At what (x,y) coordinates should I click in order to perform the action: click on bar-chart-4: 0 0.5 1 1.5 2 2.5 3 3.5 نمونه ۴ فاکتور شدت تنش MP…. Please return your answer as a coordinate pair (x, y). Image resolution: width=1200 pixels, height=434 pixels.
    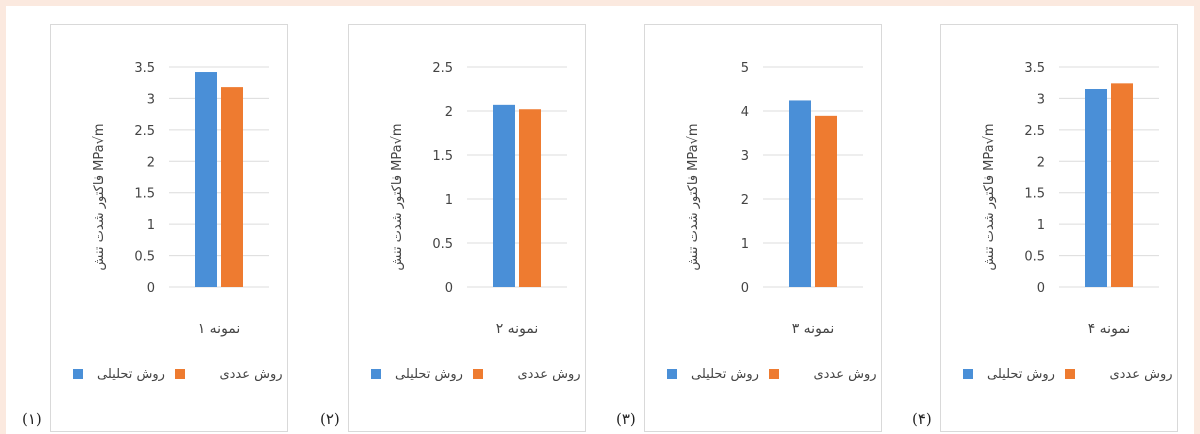
    Looking at the image, I should click on (1068, 221).